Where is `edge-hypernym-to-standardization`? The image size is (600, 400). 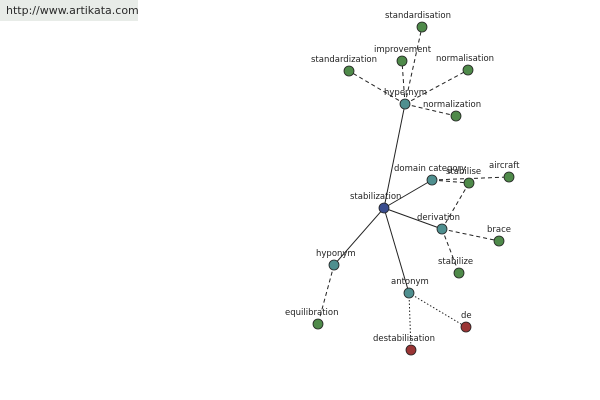 edge-hypernym-to-standardization is located at coordinates (377, 87).